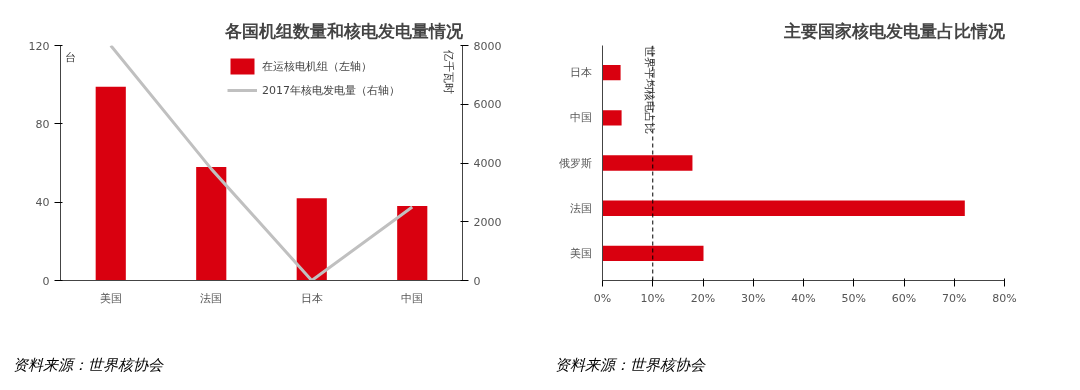 The width and height of the screenshot is (1080, 390). I want to click on y-axis-title: 台, so click(70, 57).